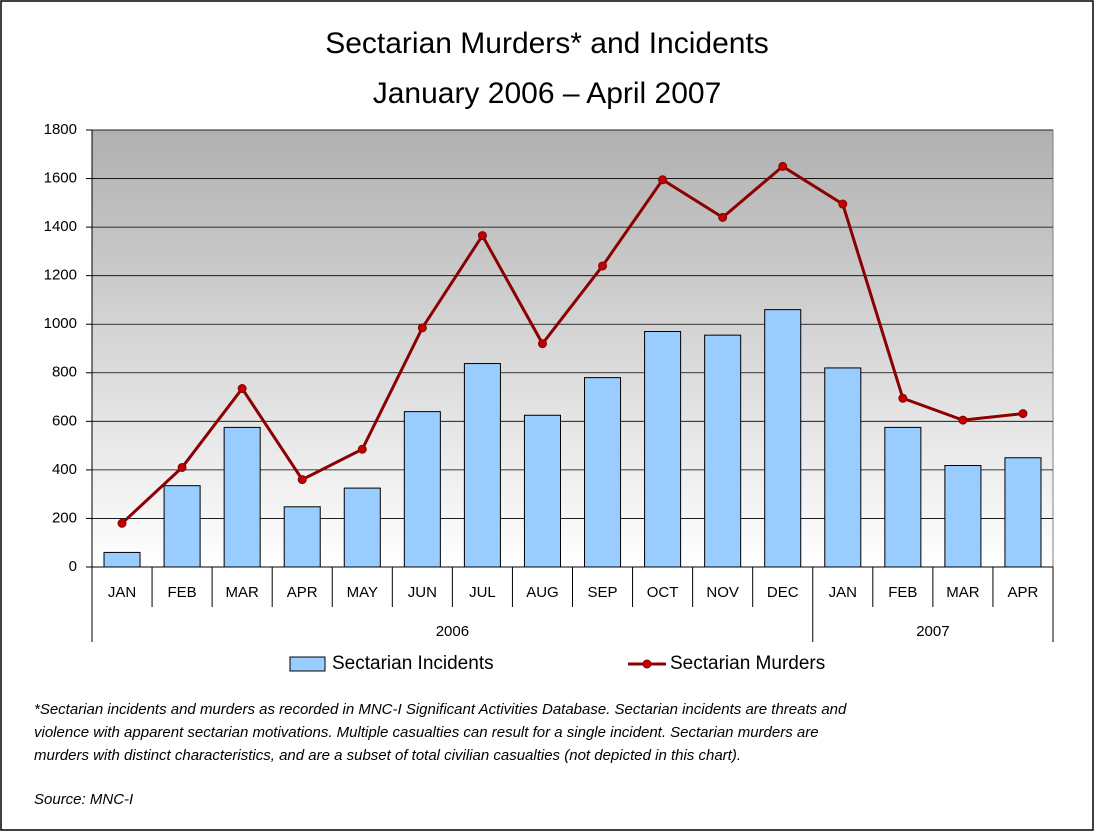 The height and width of the screenshot is (836, 1094). I want to click on y-tick-label: 1800, so click(60, 129).